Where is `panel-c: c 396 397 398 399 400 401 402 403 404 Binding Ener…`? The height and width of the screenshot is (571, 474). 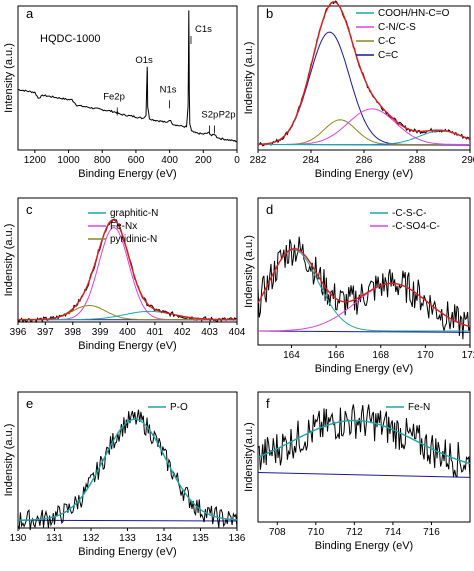
panel-c: c 396 397 398 399 400 401 402 403 404 Binding Ener… is located at coordinates (124, 274).